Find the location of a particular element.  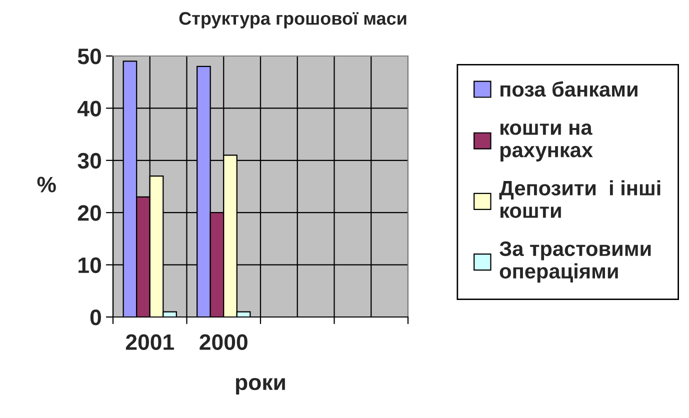

legend-label: поза банками is located at coordinates (569, 89).